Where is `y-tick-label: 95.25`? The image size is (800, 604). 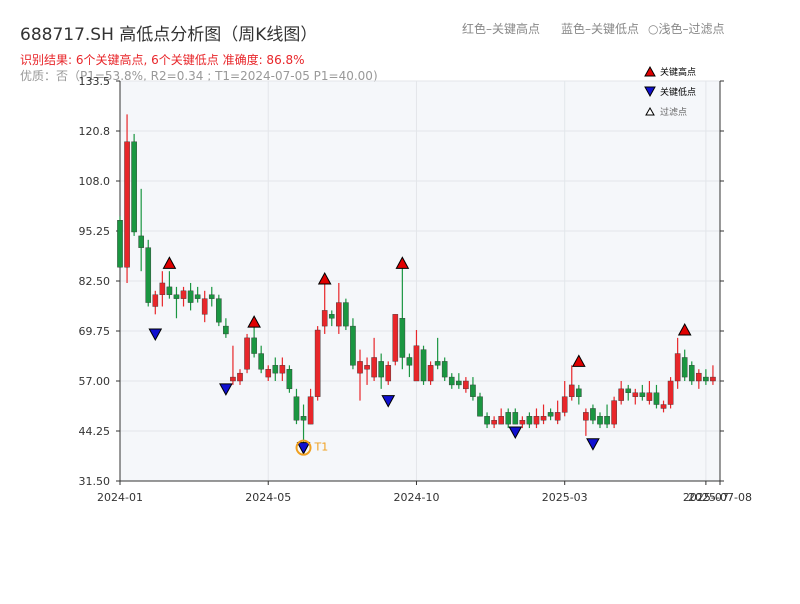
y-tick-label: 95.25 is located at coordinates (95, 231).